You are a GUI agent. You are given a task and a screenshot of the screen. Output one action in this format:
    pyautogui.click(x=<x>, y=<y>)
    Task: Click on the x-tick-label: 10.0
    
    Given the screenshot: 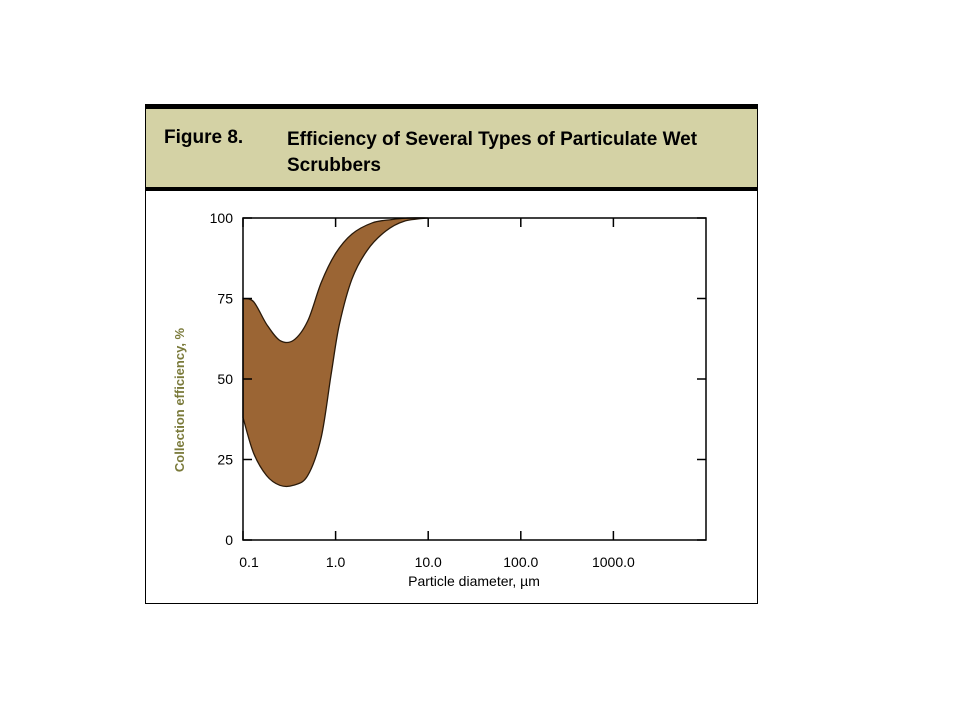 What is the action you would take?
    pyautogui.click(x=428, y=562)
    